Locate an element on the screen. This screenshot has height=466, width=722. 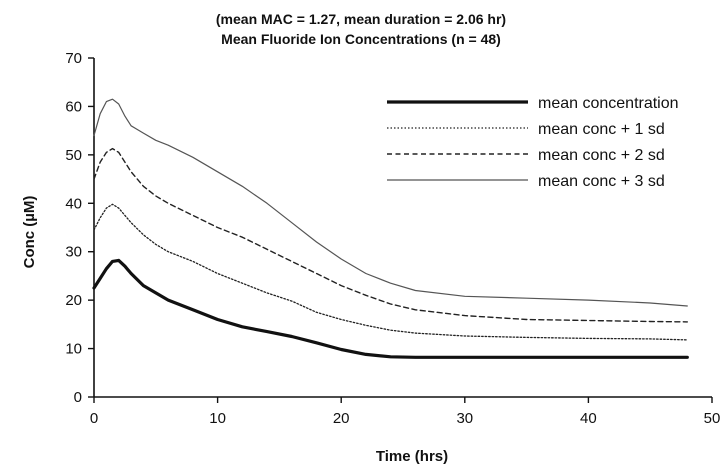
y-tick-label: 40 is located at coordinates (73, 203).